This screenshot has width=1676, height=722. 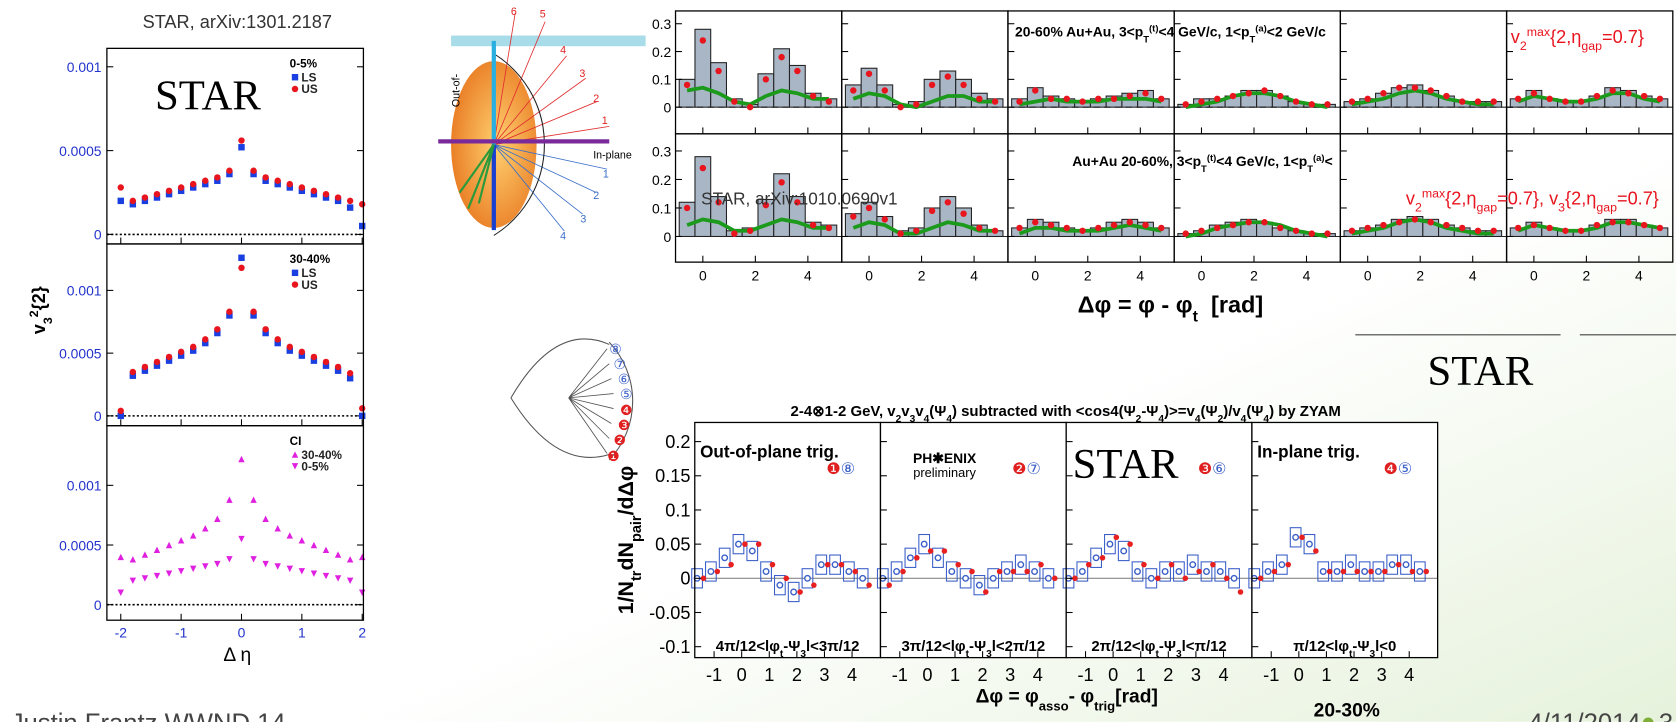 What do you see at coordinates (714, 675) in the screenshot?
I see `x-tick-label: -1` at bounding box center [714, 675].